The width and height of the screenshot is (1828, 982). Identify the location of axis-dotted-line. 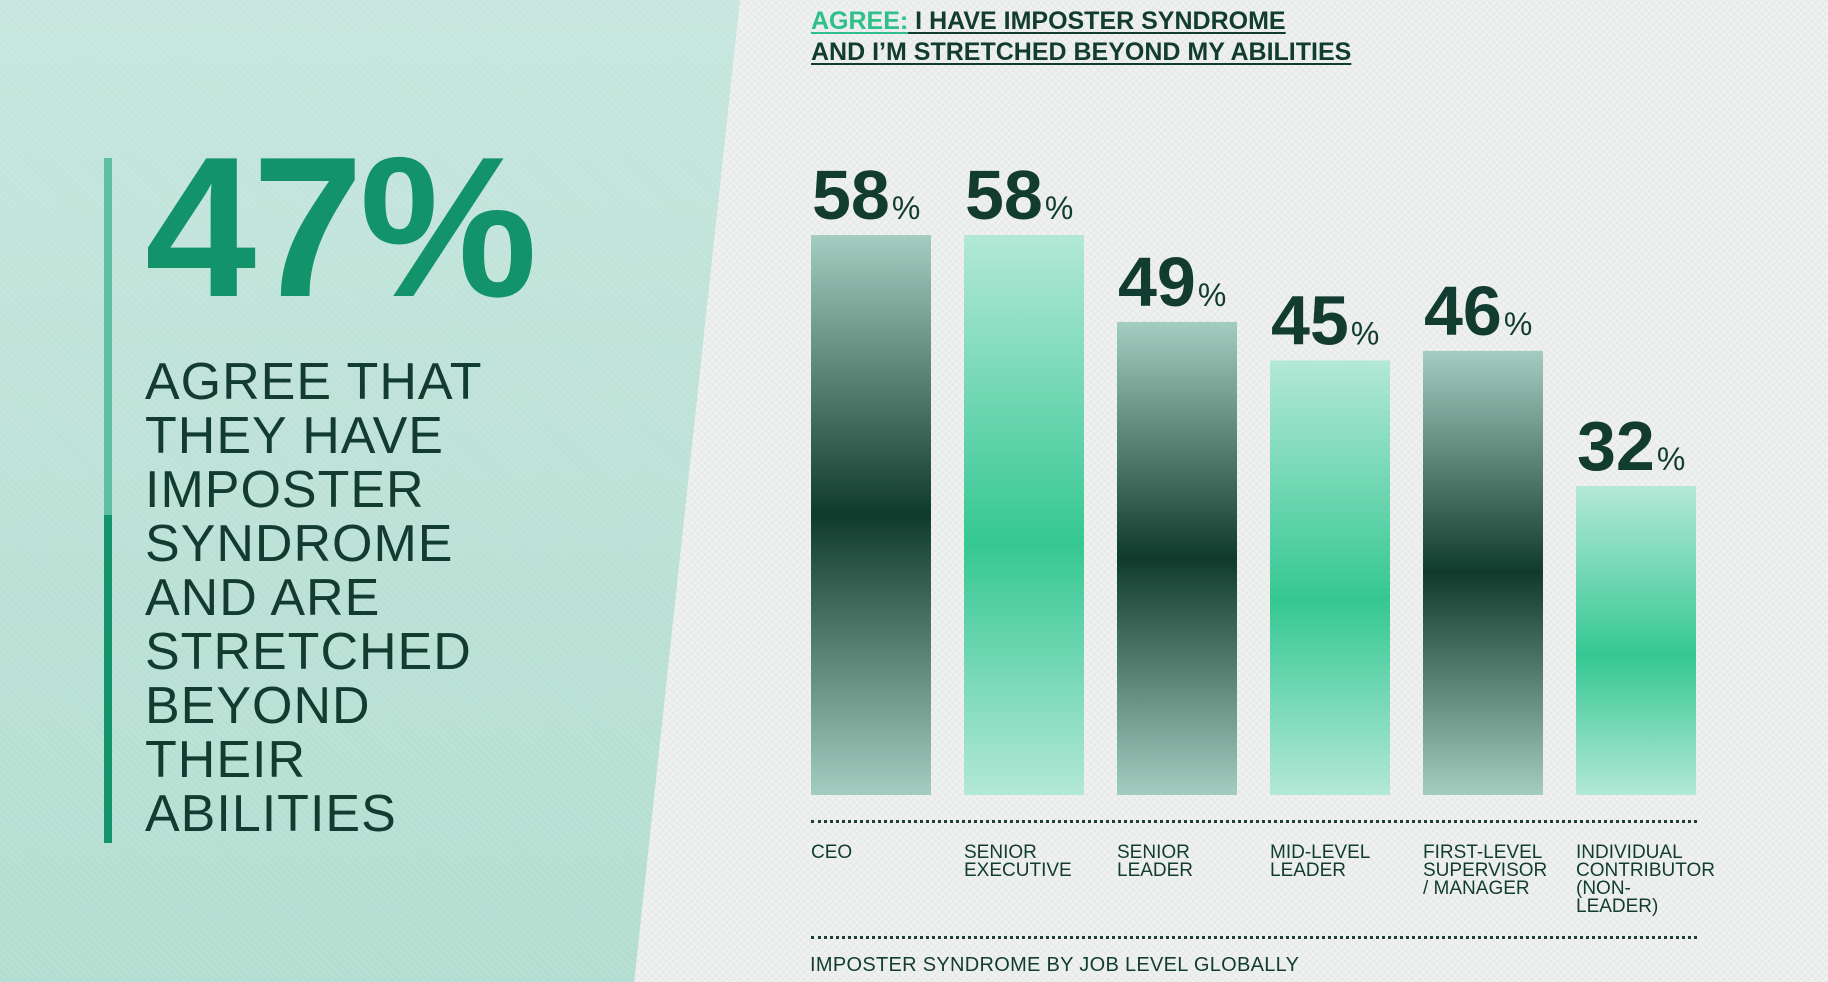
(1254, 821).